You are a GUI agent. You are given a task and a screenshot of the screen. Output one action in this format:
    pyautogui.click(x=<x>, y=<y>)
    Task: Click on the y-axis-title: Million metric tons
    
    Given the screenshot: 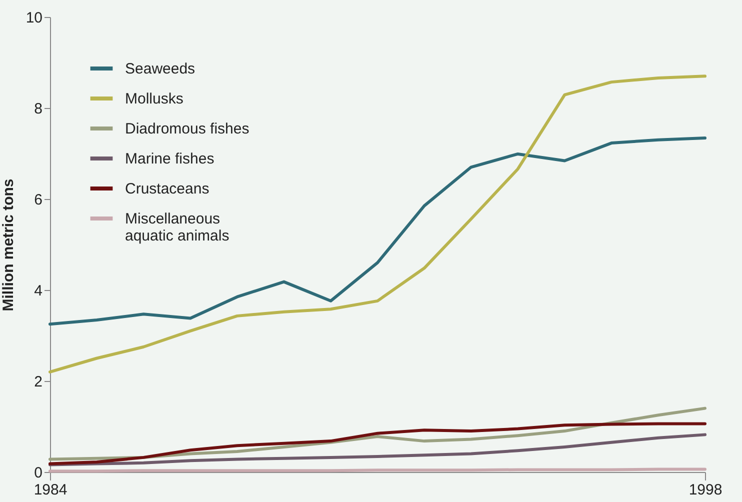 What is the action you would take?
    pyautogui.click(x=8, y=245)
    